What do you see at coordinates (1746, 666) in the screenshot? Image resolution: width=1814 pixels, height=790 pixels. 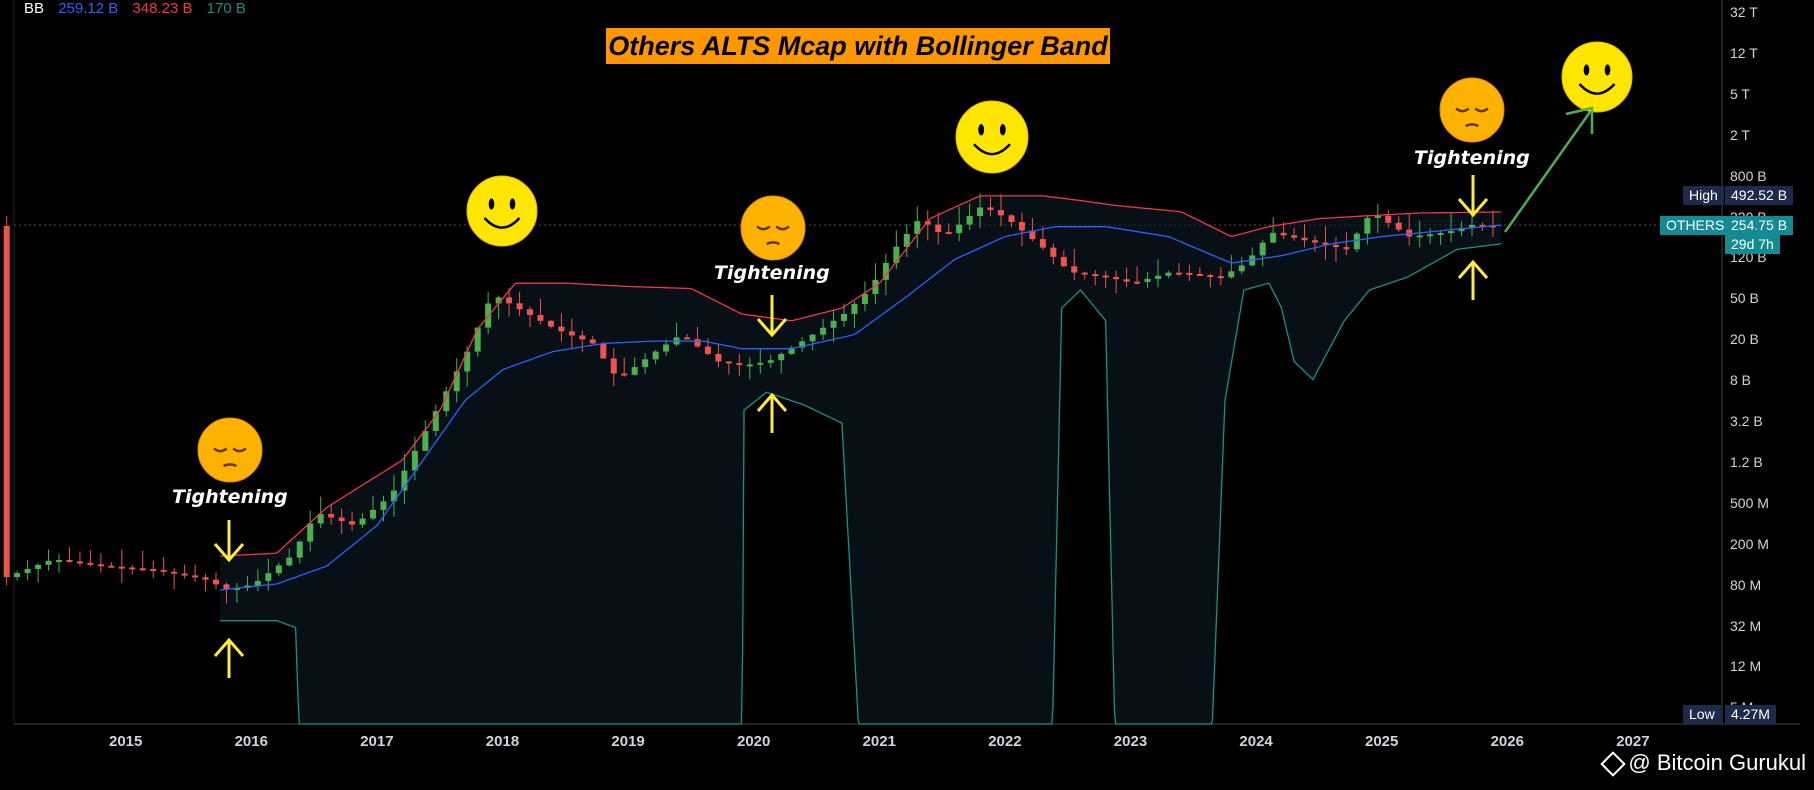 I see `y-tick-label: 12 M` at bounding box center [1746, 666].